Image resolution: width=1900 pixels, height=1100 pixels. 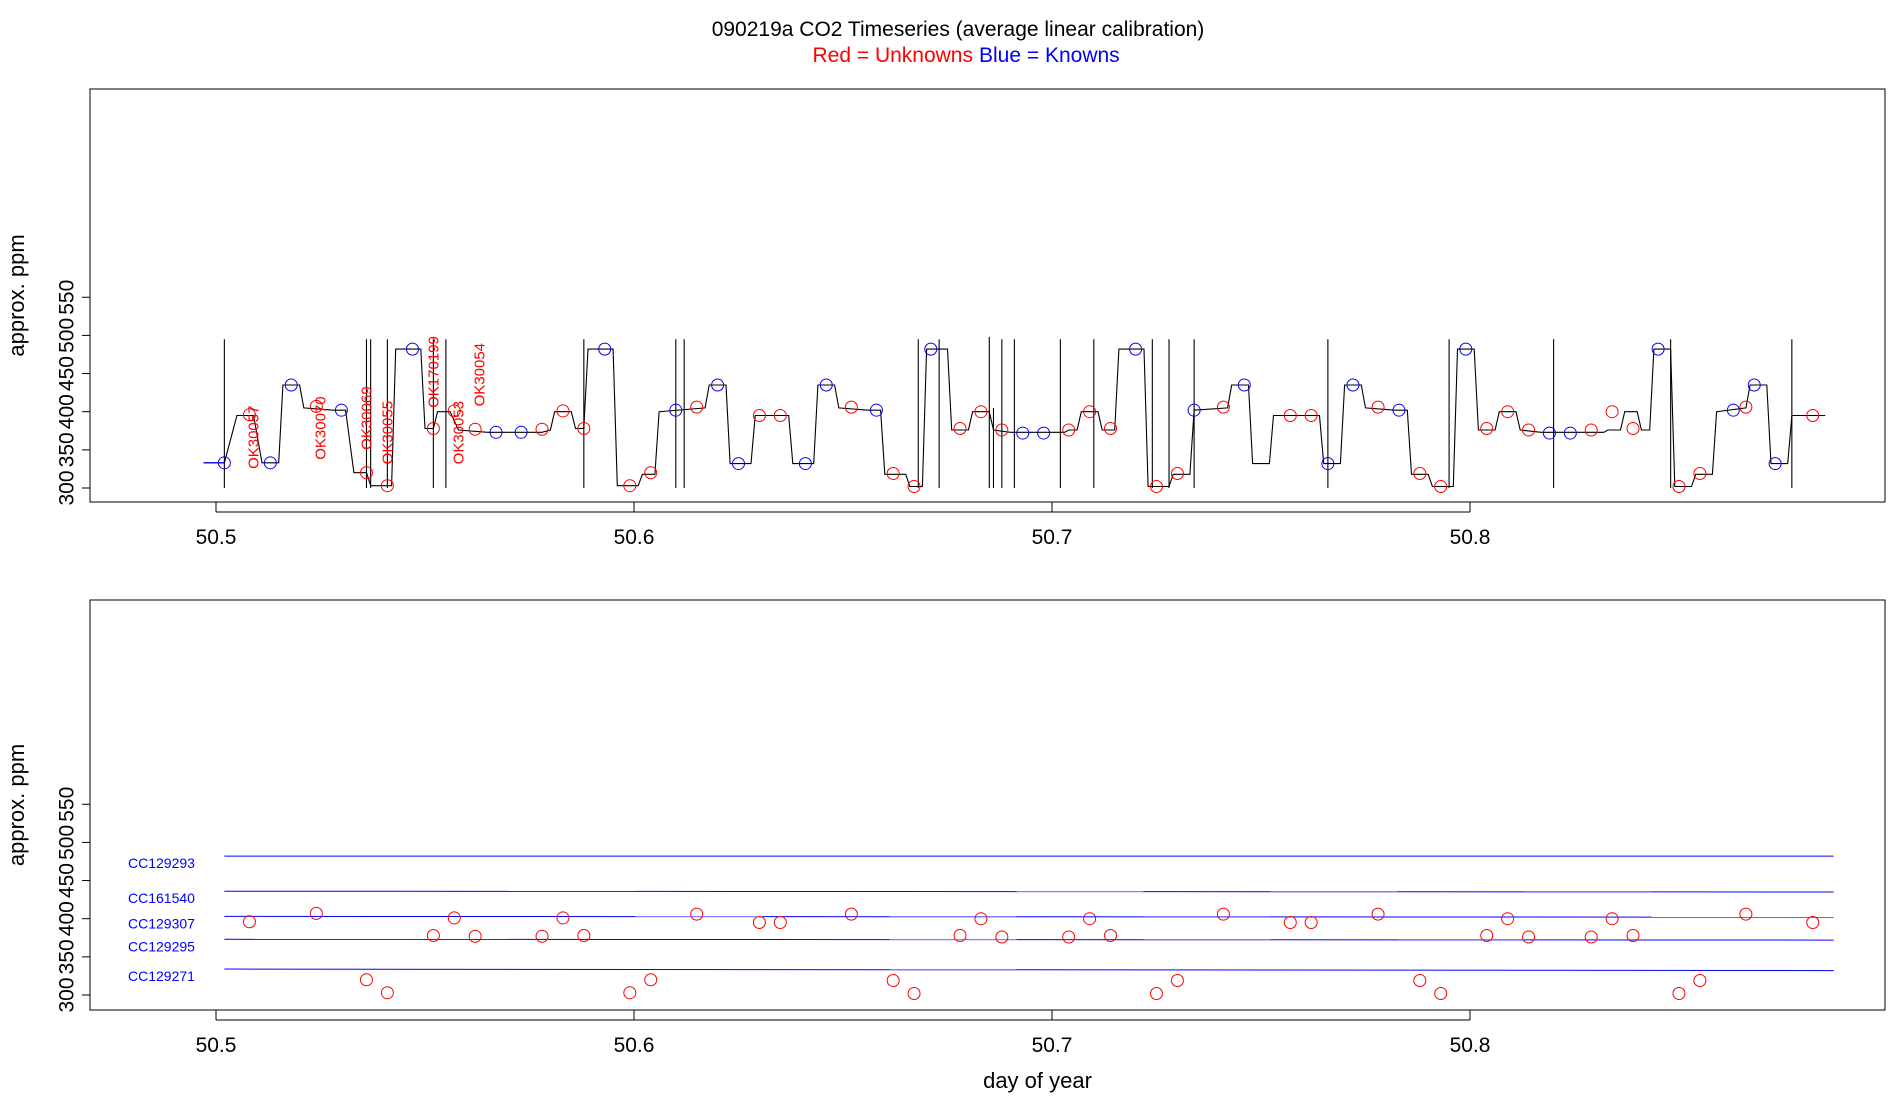 What do you see at coordinates (161, 898) in the screenshot?
I see `standard-label: CC161540` at bounding box center [161, 898].